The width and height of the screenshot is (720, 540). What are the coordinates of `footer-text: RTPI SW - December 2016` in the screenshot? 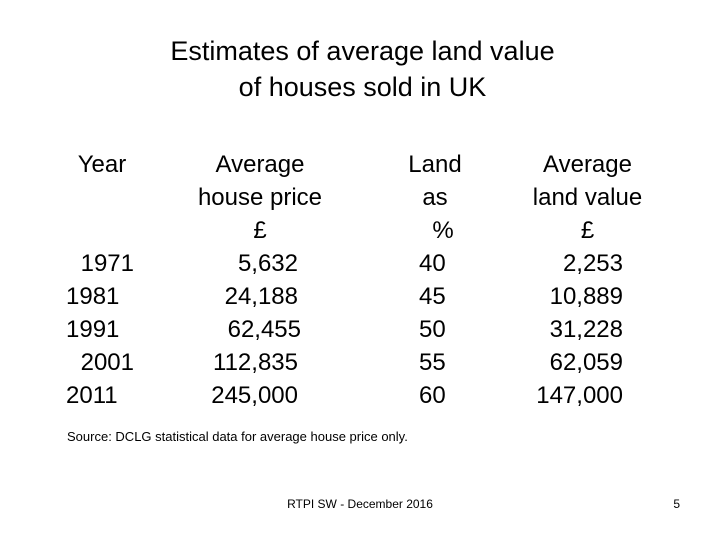 It's located at (360, 504).